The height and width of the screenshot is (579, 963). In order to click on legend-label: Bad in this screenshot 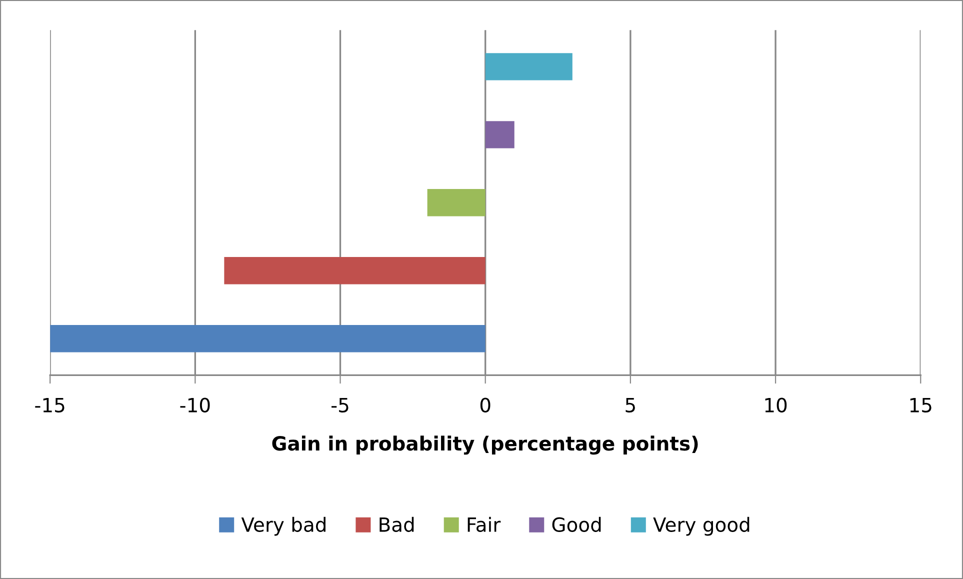, I will do `click(397, 524)`.